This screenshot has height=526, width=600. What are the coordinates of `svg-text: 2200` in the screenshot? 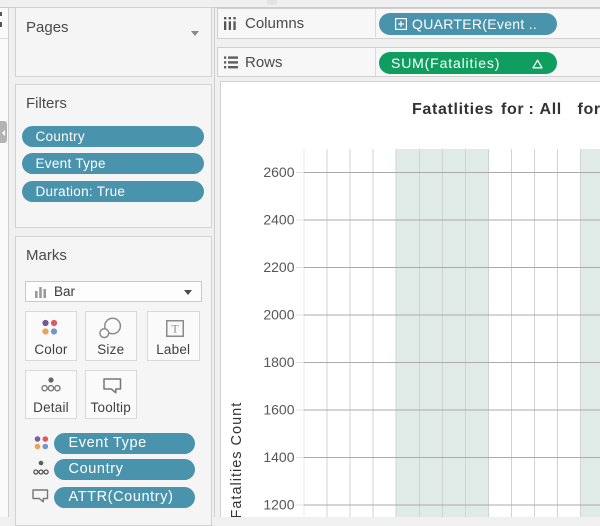 It's located at (278, 267).